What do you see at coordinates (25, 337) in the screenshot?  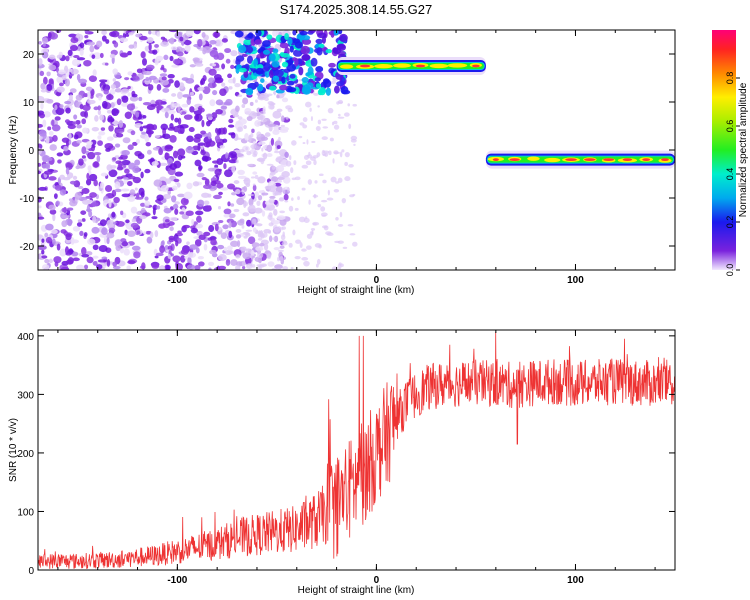 I see `y-tick-label: 400` at bounding box center [25, 337].